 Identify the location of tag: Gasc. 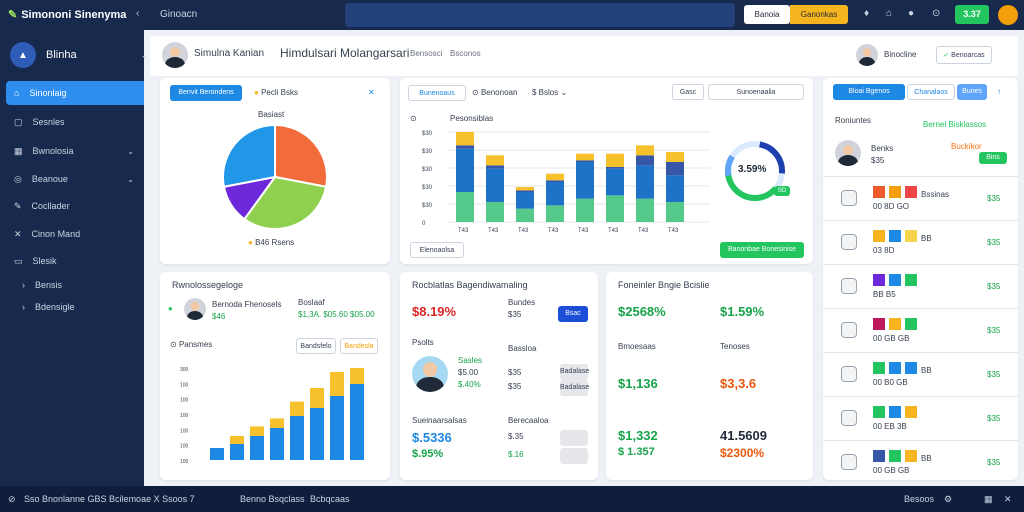
(688, 92).